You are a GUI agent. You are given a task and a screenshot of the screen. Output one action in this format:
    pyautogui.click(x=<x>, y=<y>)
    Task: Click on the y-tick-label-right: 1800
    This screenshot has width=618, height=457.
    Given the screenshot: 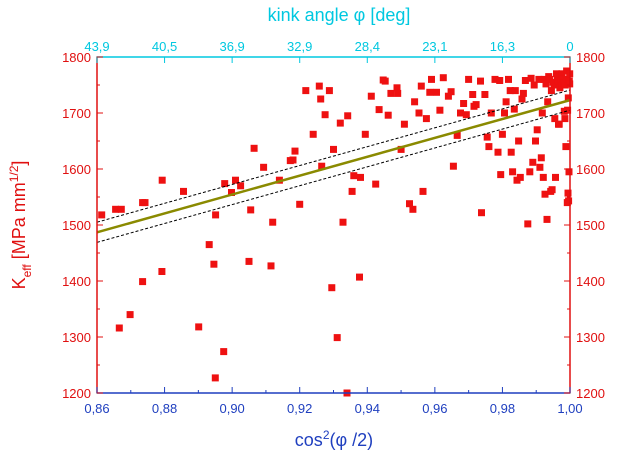 What is the action you would take?
    pyautogui.click(x=590, y=57)
    